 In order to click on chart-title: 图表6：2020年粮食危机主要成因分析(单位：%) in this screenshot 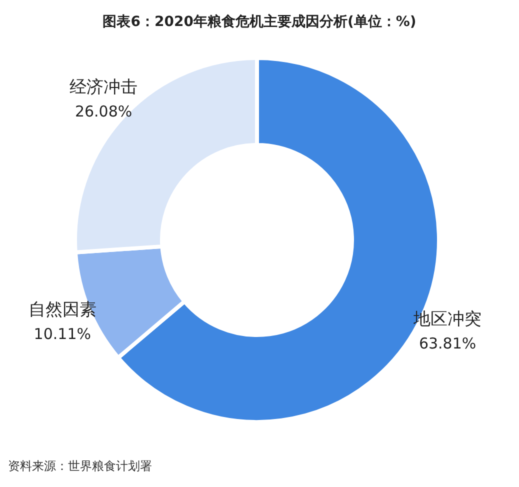, I will do `click(259, 21)`.